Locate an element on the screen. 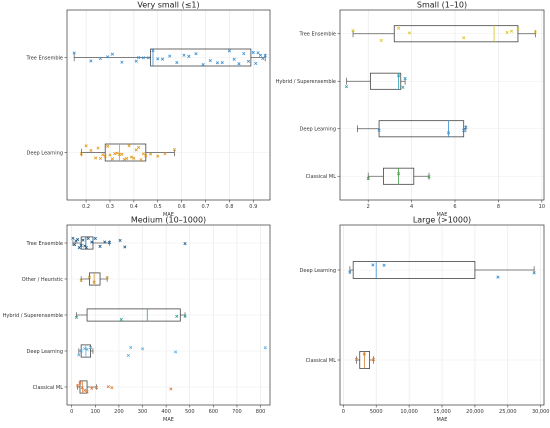  chart-title: Large (>1000) is located at coordinates (442, 220).